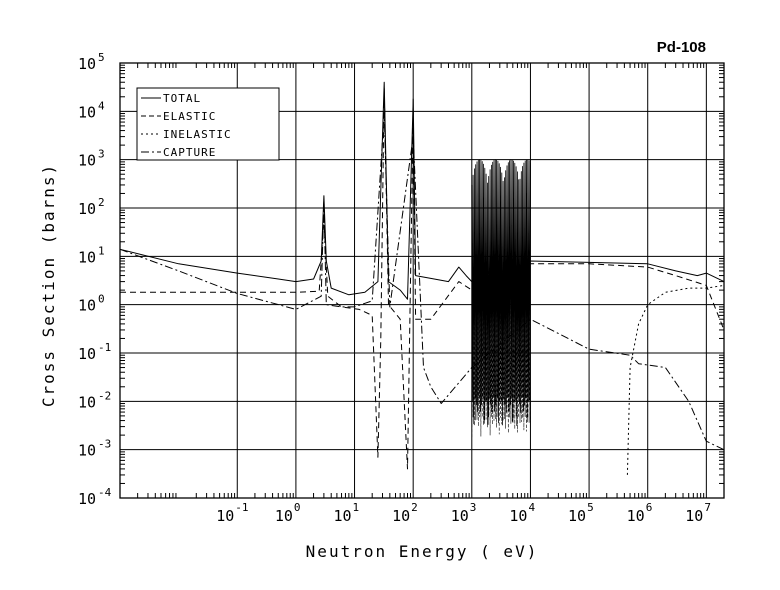 This screenshot has width=780, height=590. Describe the element at coordinates (707, 507) in the screenshot. I see `x-tick-exponent: 7` at that location.